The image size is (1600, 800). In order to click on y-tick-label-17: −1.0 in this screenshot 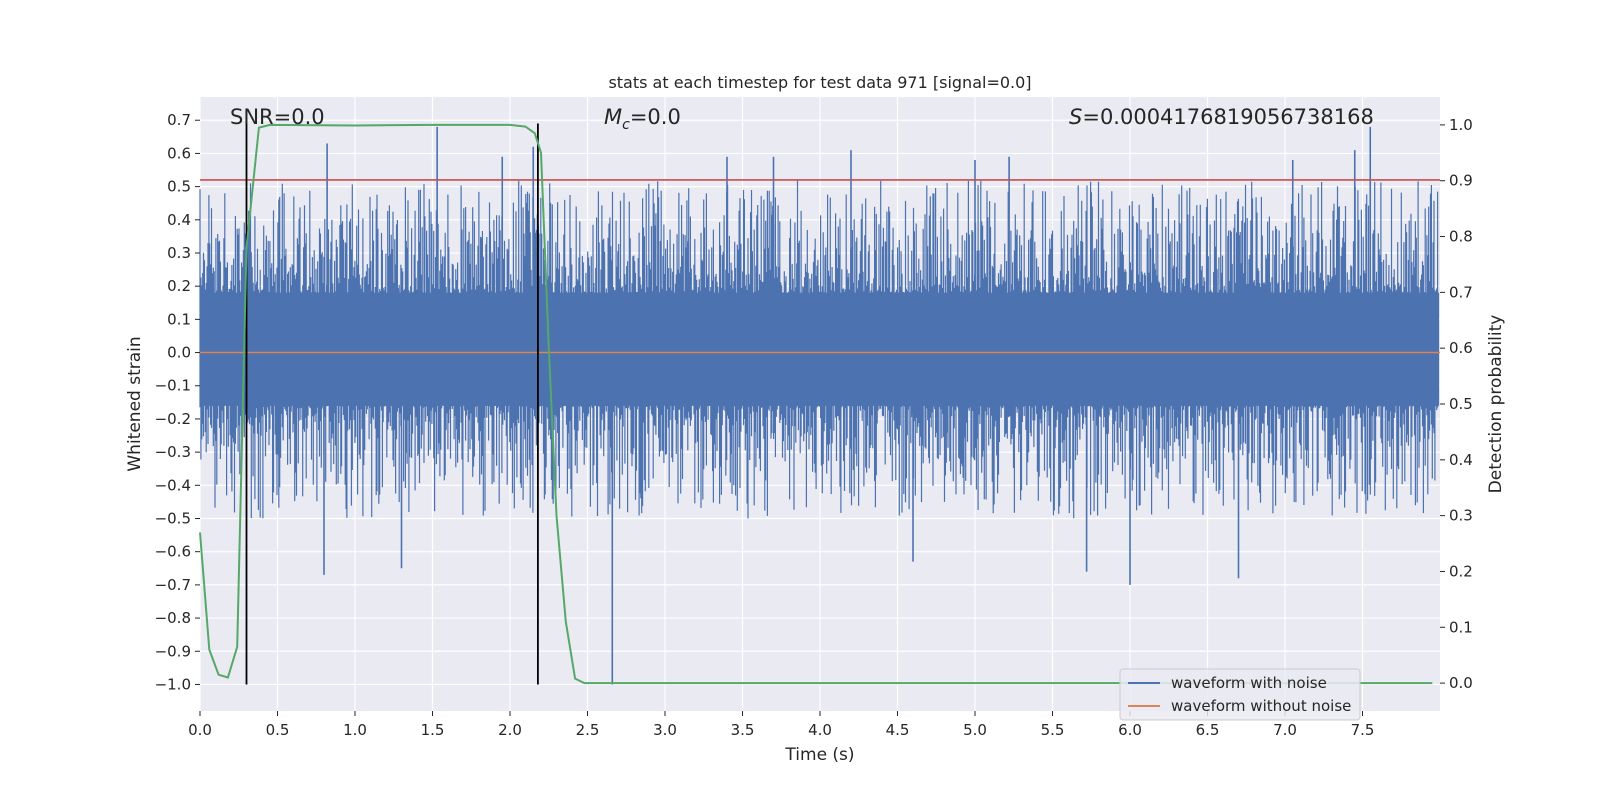, I will do `click(173, 684)`.